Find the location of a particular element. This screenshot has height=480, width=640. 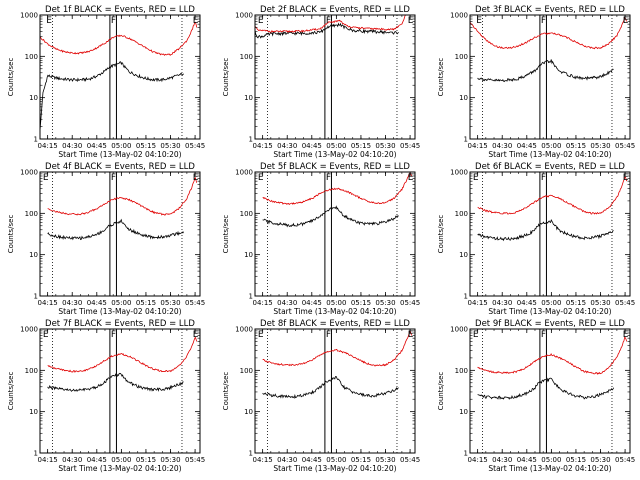

panel-title: Det 2f BLACK = Events, RED = LLD is located at coordinates (335, 10).